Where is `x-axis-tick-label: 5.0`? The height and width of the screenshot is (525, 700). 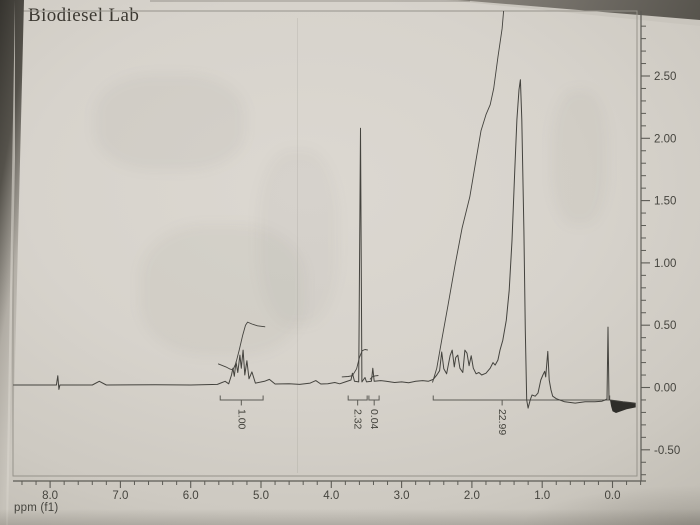 x-axis-tick-label: 5.0 is located at coordinates (261, 496).